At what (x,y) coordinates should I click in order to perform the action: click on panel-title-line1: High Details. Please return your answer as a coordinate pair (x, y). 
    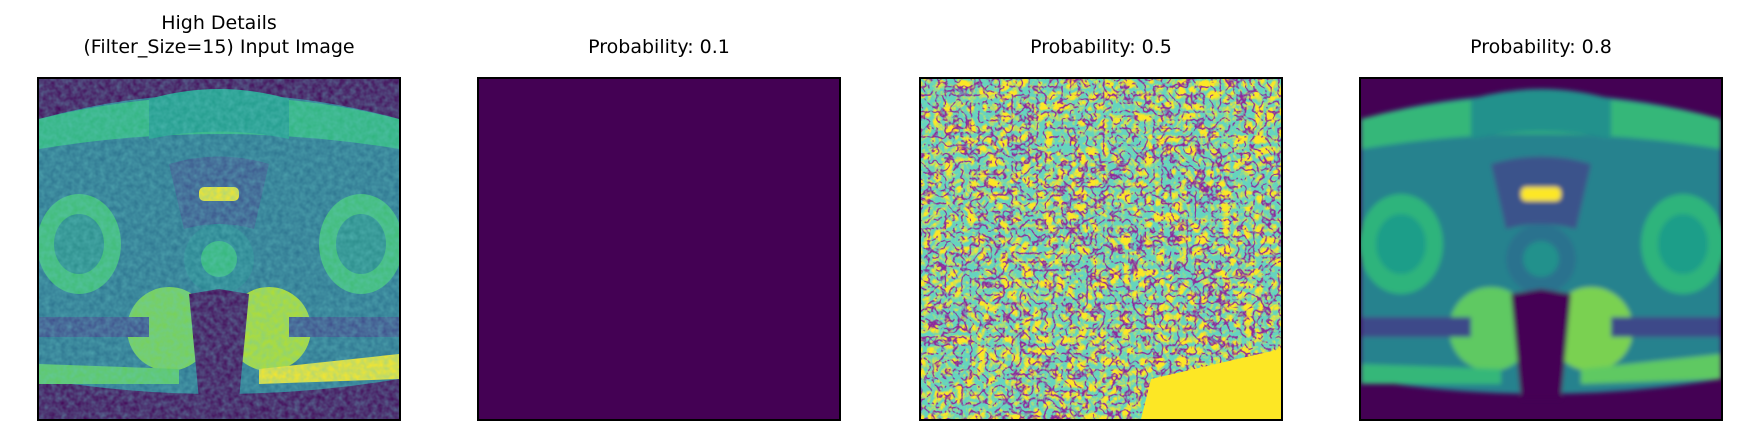
    Looking at the image, I should click on (219, 23).